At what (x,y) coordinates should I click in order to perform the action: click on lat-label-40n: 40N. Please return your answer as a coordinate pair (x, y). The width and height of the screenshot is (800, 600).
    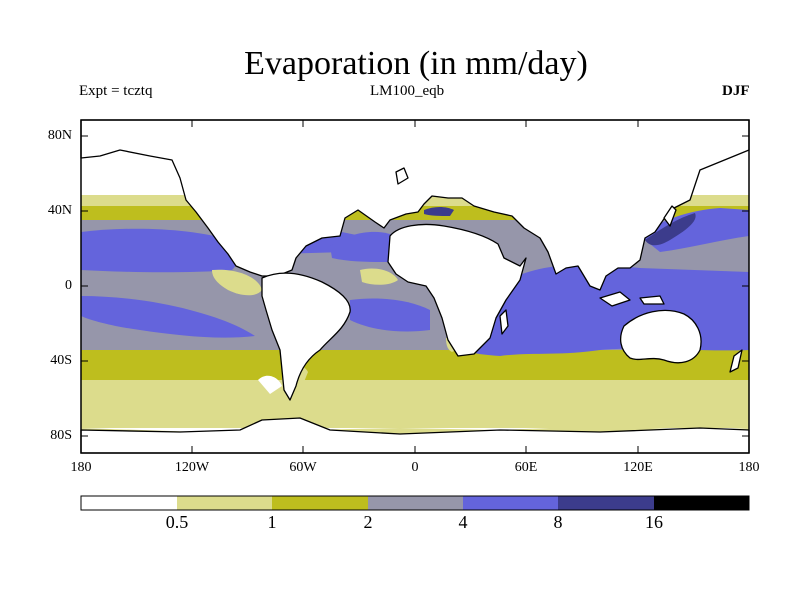
    Looking at the image, I should click on (59, 210).